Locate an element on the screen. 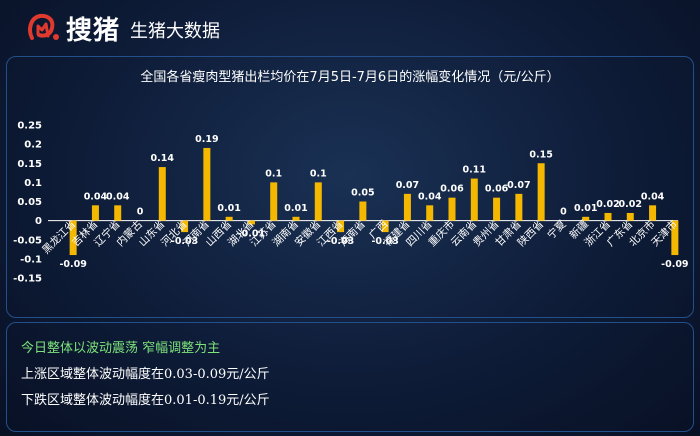 This screenshot has width=700, height=436. data-label: 0.19 is located at coordinates (206, 139).